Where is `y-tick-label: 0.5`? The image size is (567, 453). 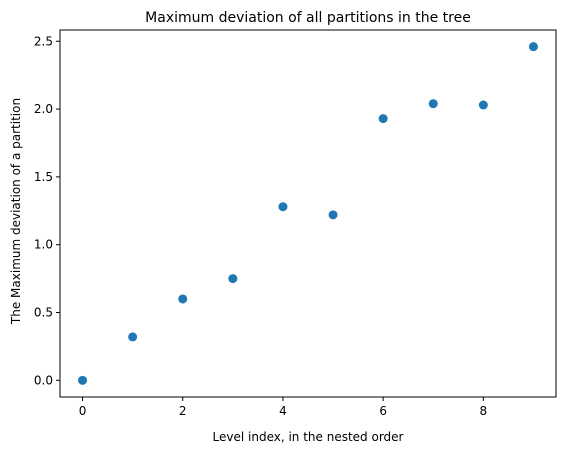
y-tick-label: 0.5 is located at coordinates (43, 313).